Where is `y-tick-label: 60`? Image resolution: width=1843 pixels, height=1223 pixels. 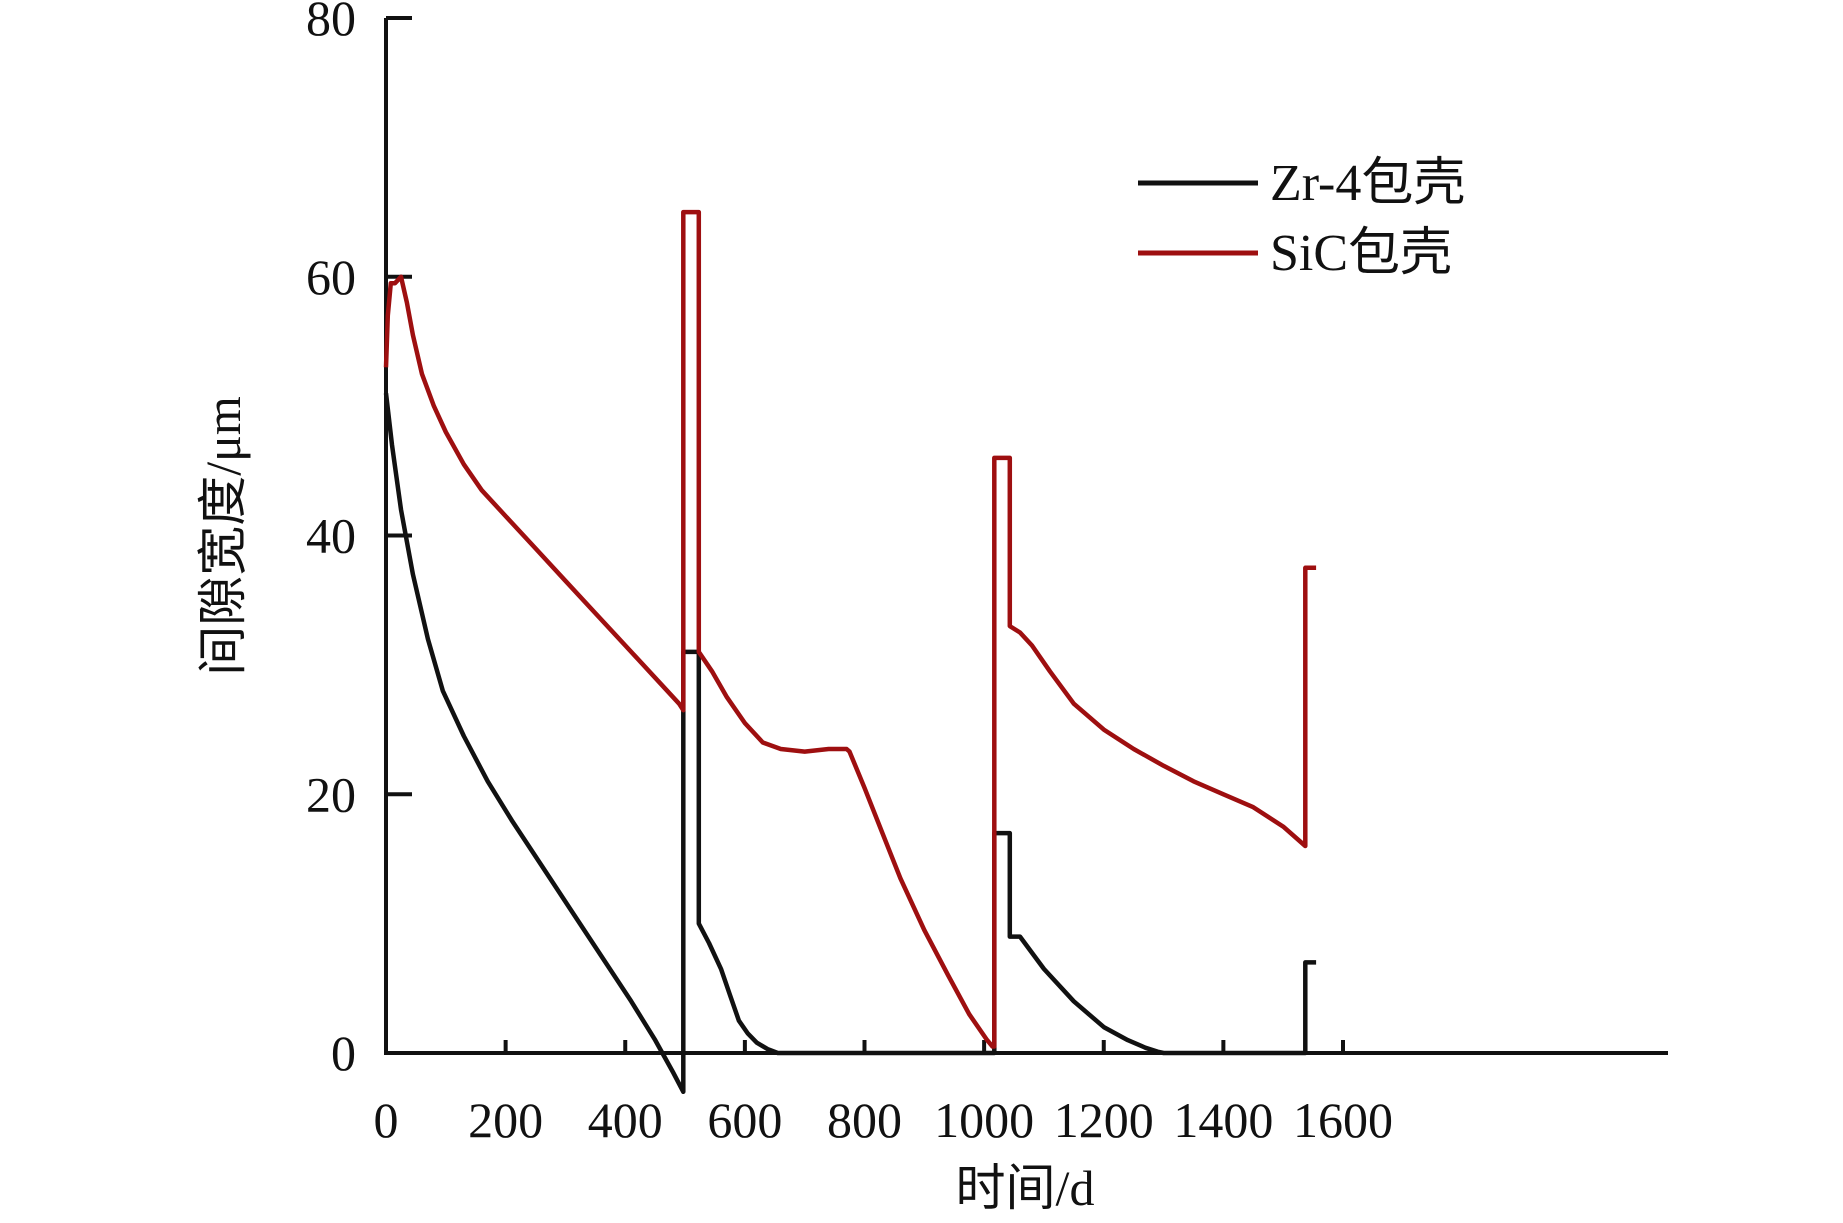 y-tick-label: 60 is located at coordinates (331, 277).